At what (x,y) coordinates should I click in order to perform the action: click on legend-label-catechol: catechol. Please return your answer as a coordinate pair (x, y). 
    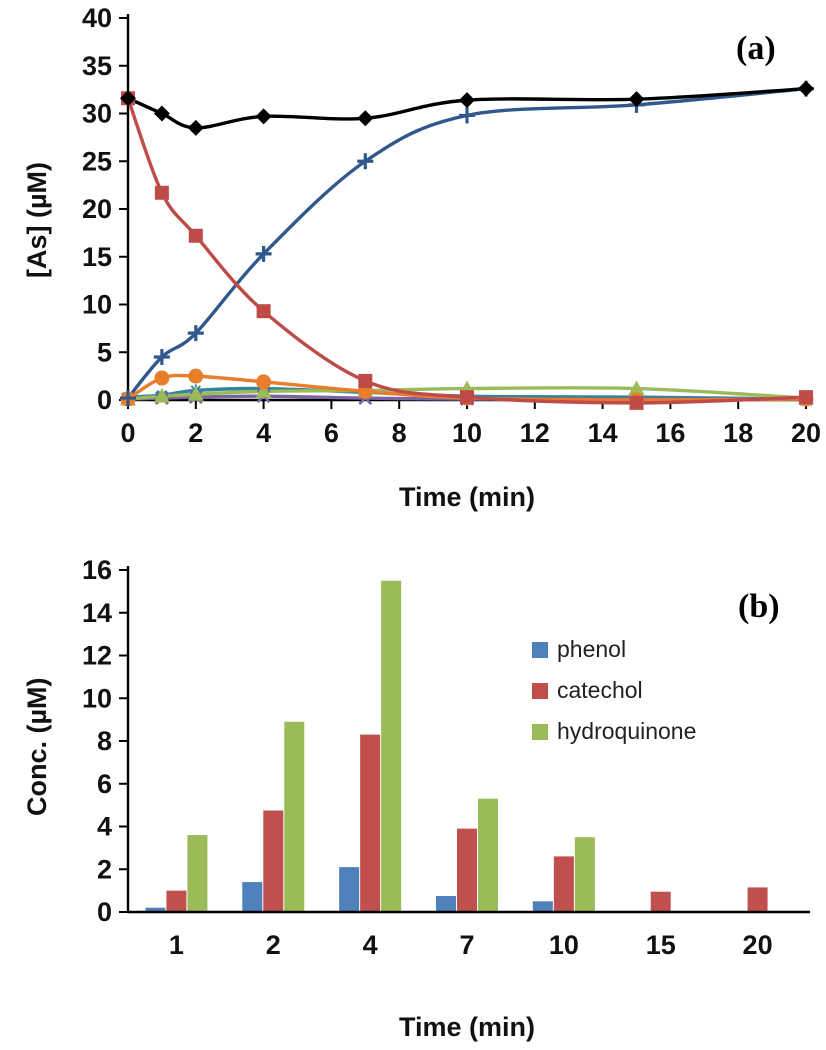
    Looking at the image, I should click on (600, 690).